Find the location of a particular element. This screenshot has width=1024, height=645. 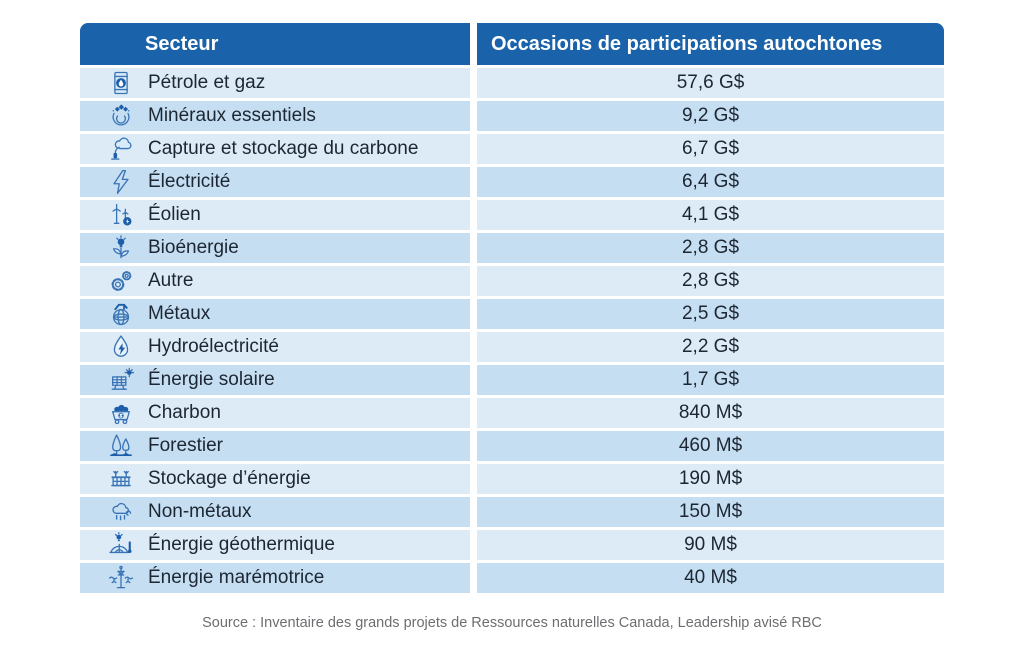

table-row-value-cell: 6,4 G$ is located at coordinates (710, 182).